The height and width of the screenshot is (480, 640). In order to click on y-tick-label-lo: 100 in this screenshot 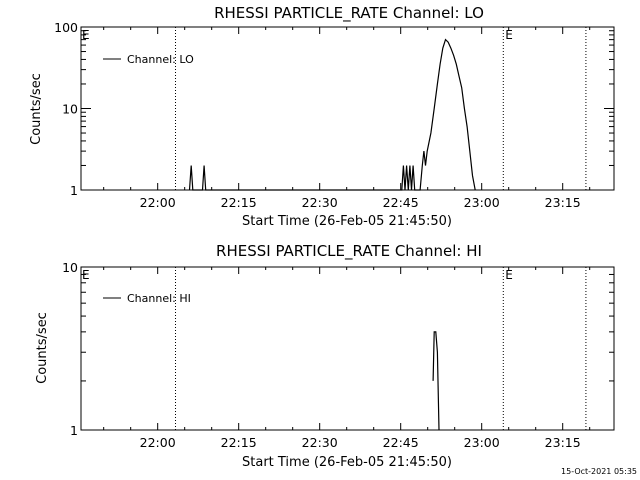, I will do `click(66, 27)`.